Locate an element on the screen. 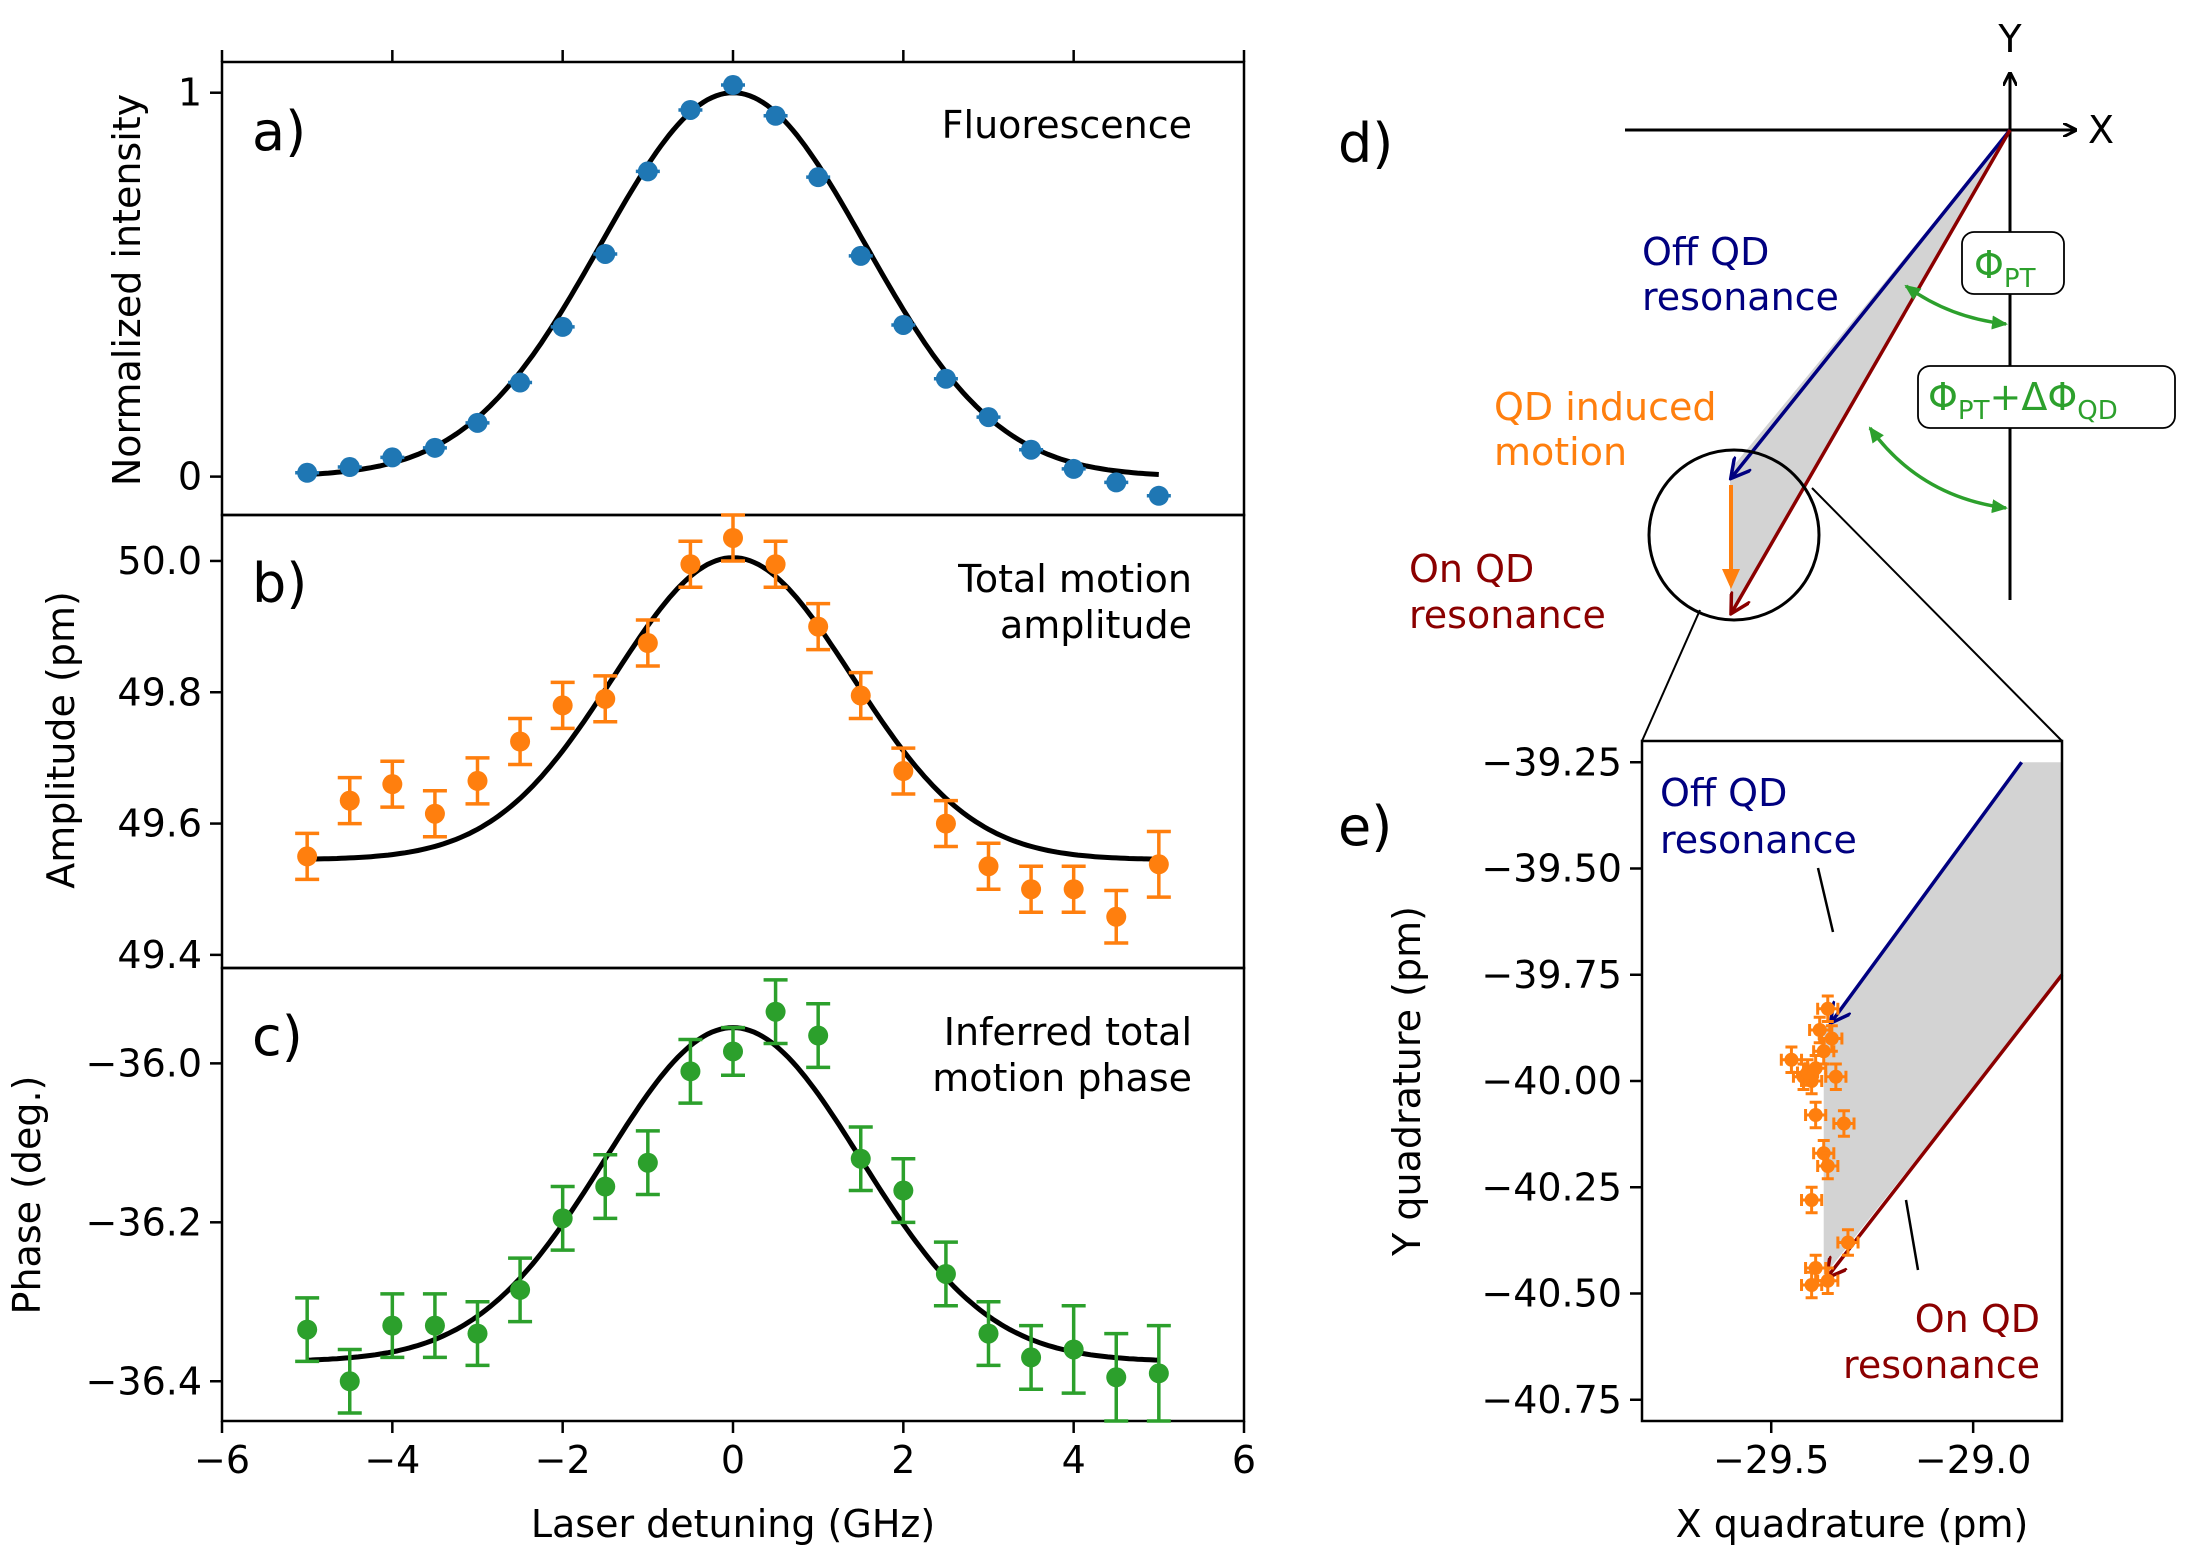 This screenshot has width=2185, height=1553. panel-e-xlabel: X quadrature (pm) is located at coordinates (1852, 1524).